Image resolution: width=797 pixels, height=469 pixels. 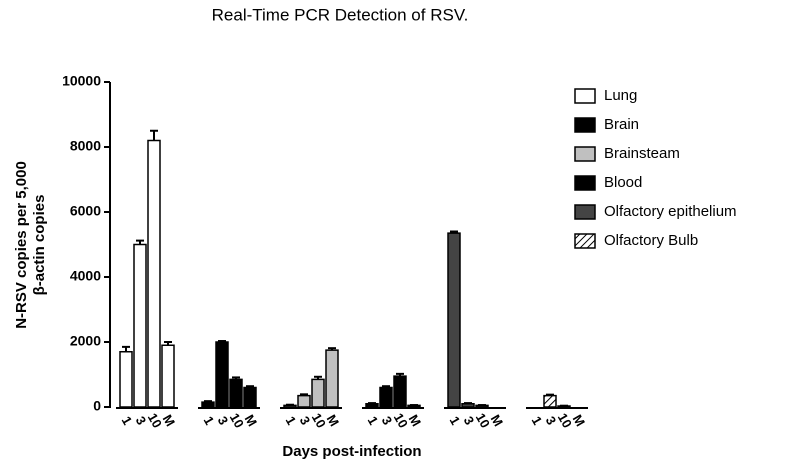 I want to click on chart-title: Real-Time PCR Detection of RSV., so click(x=340, y=14).